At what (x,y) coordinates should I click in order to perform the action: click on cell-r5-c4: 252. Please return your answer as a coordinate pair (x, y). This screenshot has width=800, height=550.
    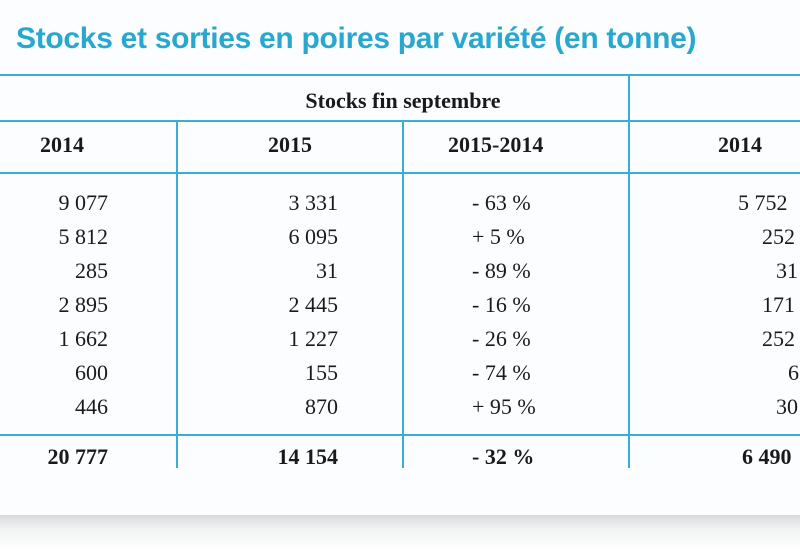
    Looking at the image, I should click on (778, 338).